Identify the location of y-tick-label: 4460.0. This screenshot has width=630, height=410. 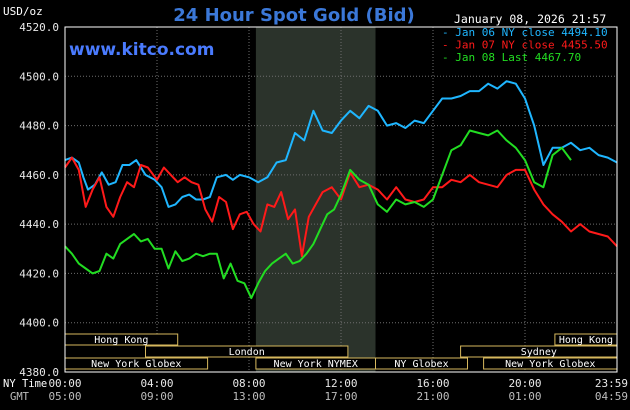
(39, 175).